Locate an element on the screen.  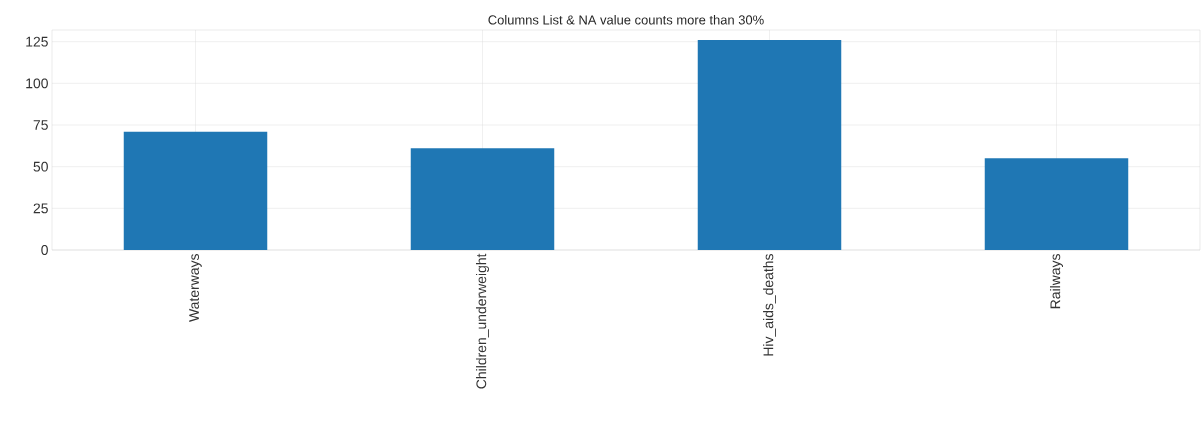
chart-title: Columns List & NA value counts more than 30% is located at coordinates (626, 19).